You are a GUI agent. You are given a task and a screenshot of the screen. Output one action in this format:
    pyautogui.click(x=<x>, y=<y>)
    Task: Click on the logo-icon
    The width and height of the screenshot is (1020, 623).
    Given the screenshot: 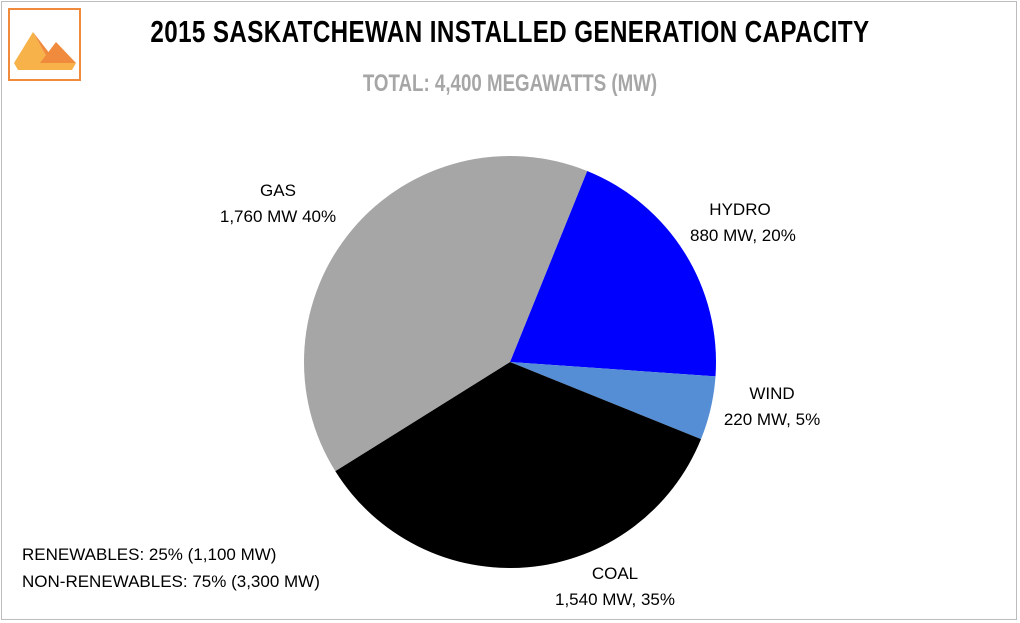 What is the action you would take?
    pyautogui.click(x=44, y=44)
    